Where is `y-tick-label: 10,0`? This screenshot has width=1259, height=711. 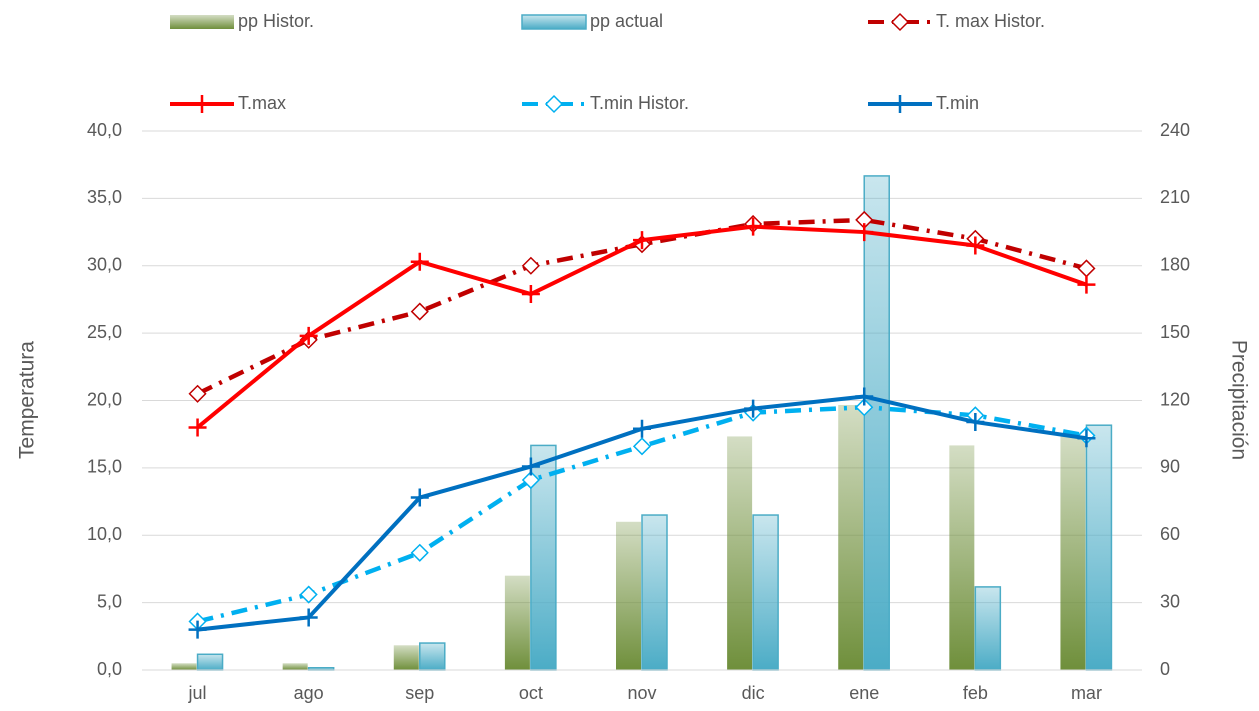
y-tick-label: 10,0 is located at coordinates (104, 534).